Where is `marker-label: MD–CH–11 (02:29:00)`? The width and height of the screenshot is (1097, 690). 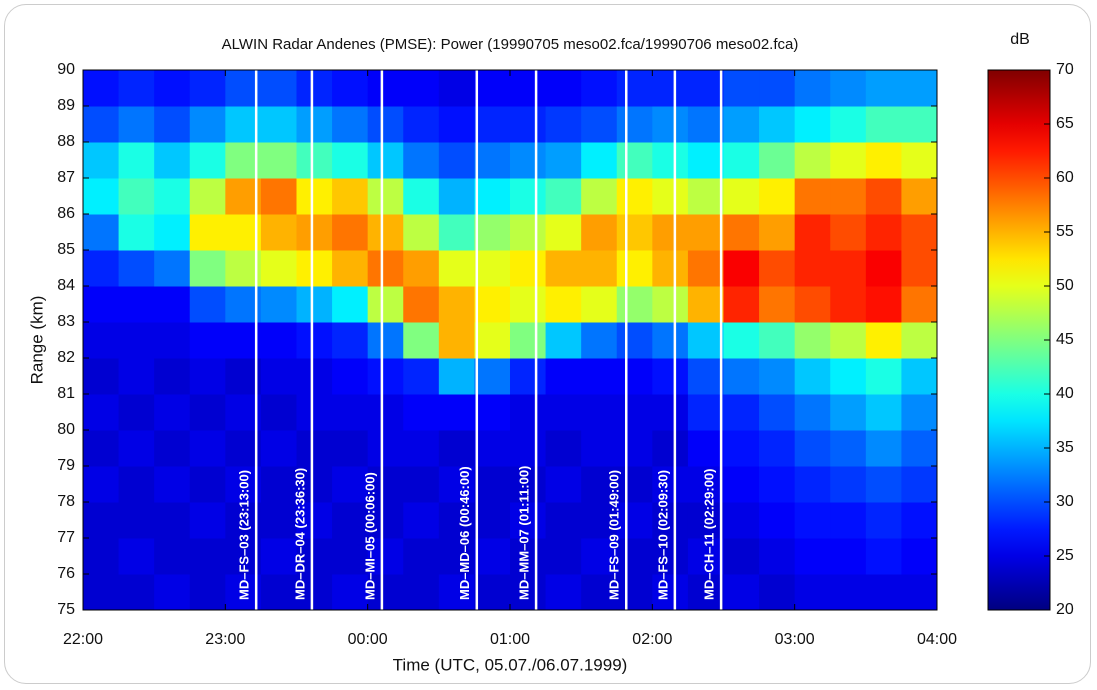
marker-label: MD–CH–11 (02:29:00) is located at coordinates (709, 534).